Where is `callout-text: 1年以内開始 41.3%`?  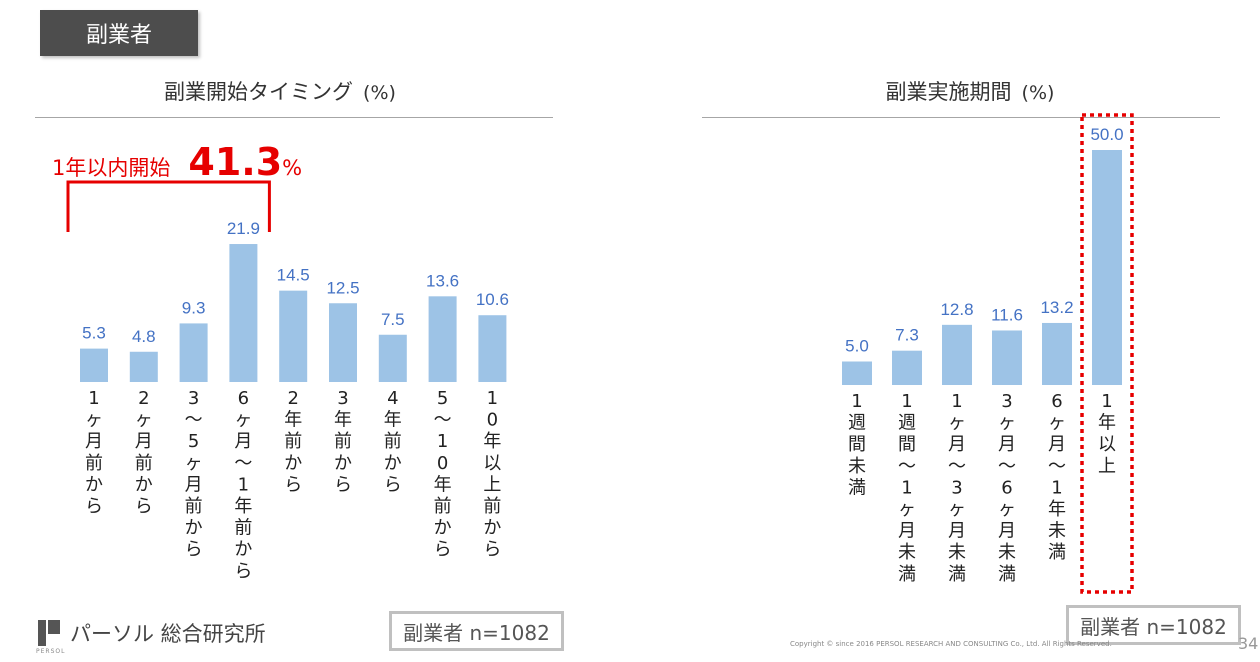 callout-text: 1年以内開始 41.3% is located at coordinates (177, 162).